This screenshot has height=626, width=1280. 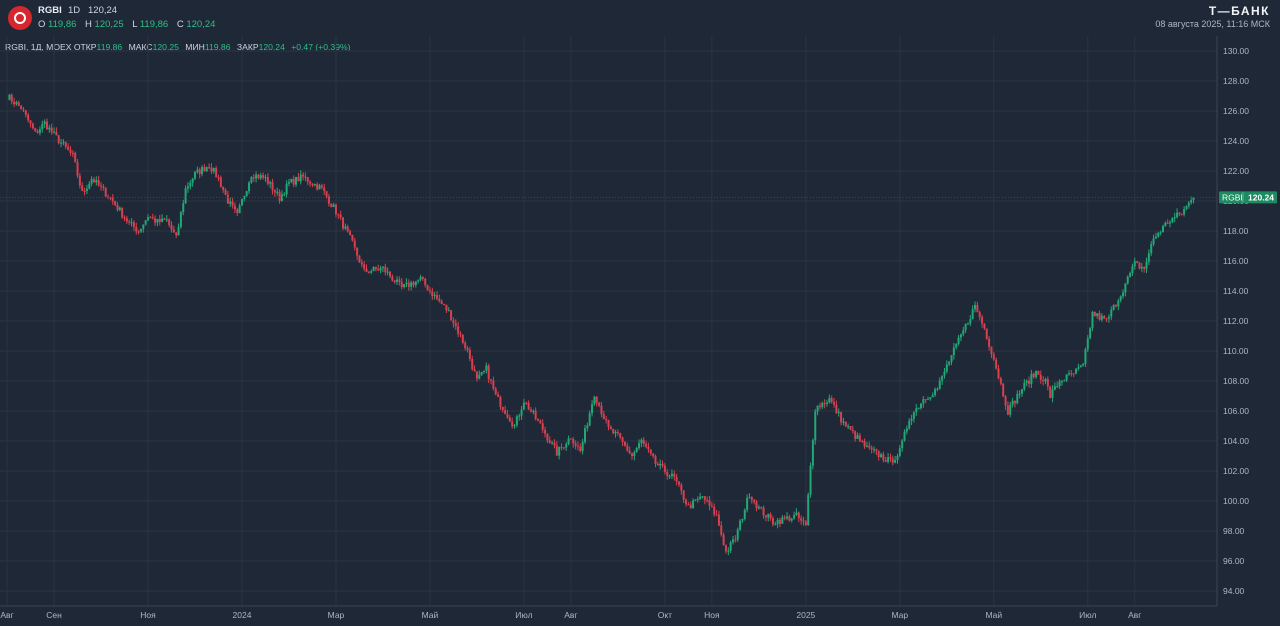 What do you see at coordinates (1236, 111) in the screenshot?
I see `price-tick-label: 126.00` at bounding box center [1236, 111].